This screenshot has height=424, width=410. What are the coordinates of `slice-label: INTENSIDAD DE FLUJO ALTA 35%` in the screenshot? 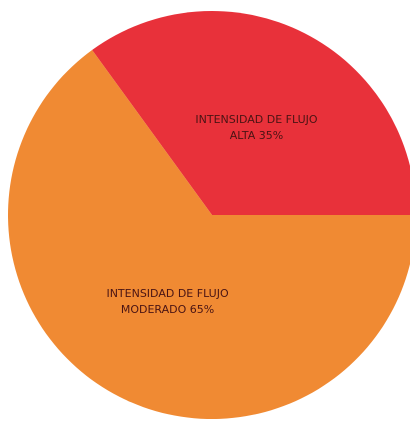 It's located at (256, 128).